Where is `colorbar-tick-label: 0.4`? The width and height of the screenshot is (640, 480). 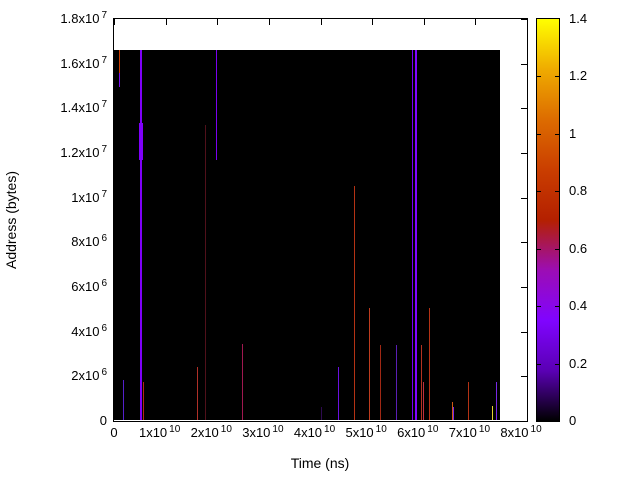 colorbar-tick-label: 0.4 is located at coordinates (578, 305).